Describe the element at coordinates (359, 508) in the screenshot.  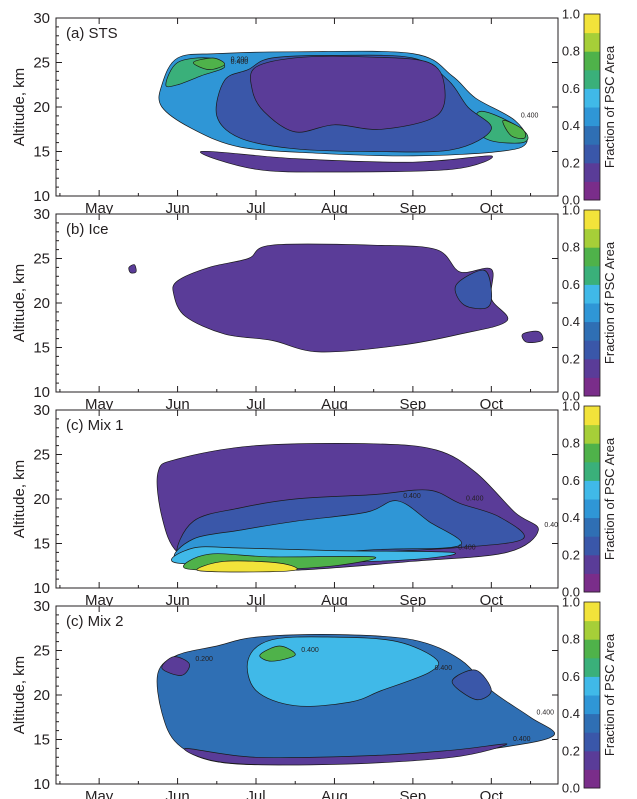
I see `contour-fields: 0.400 0.400 0.400 0.400` at that location.